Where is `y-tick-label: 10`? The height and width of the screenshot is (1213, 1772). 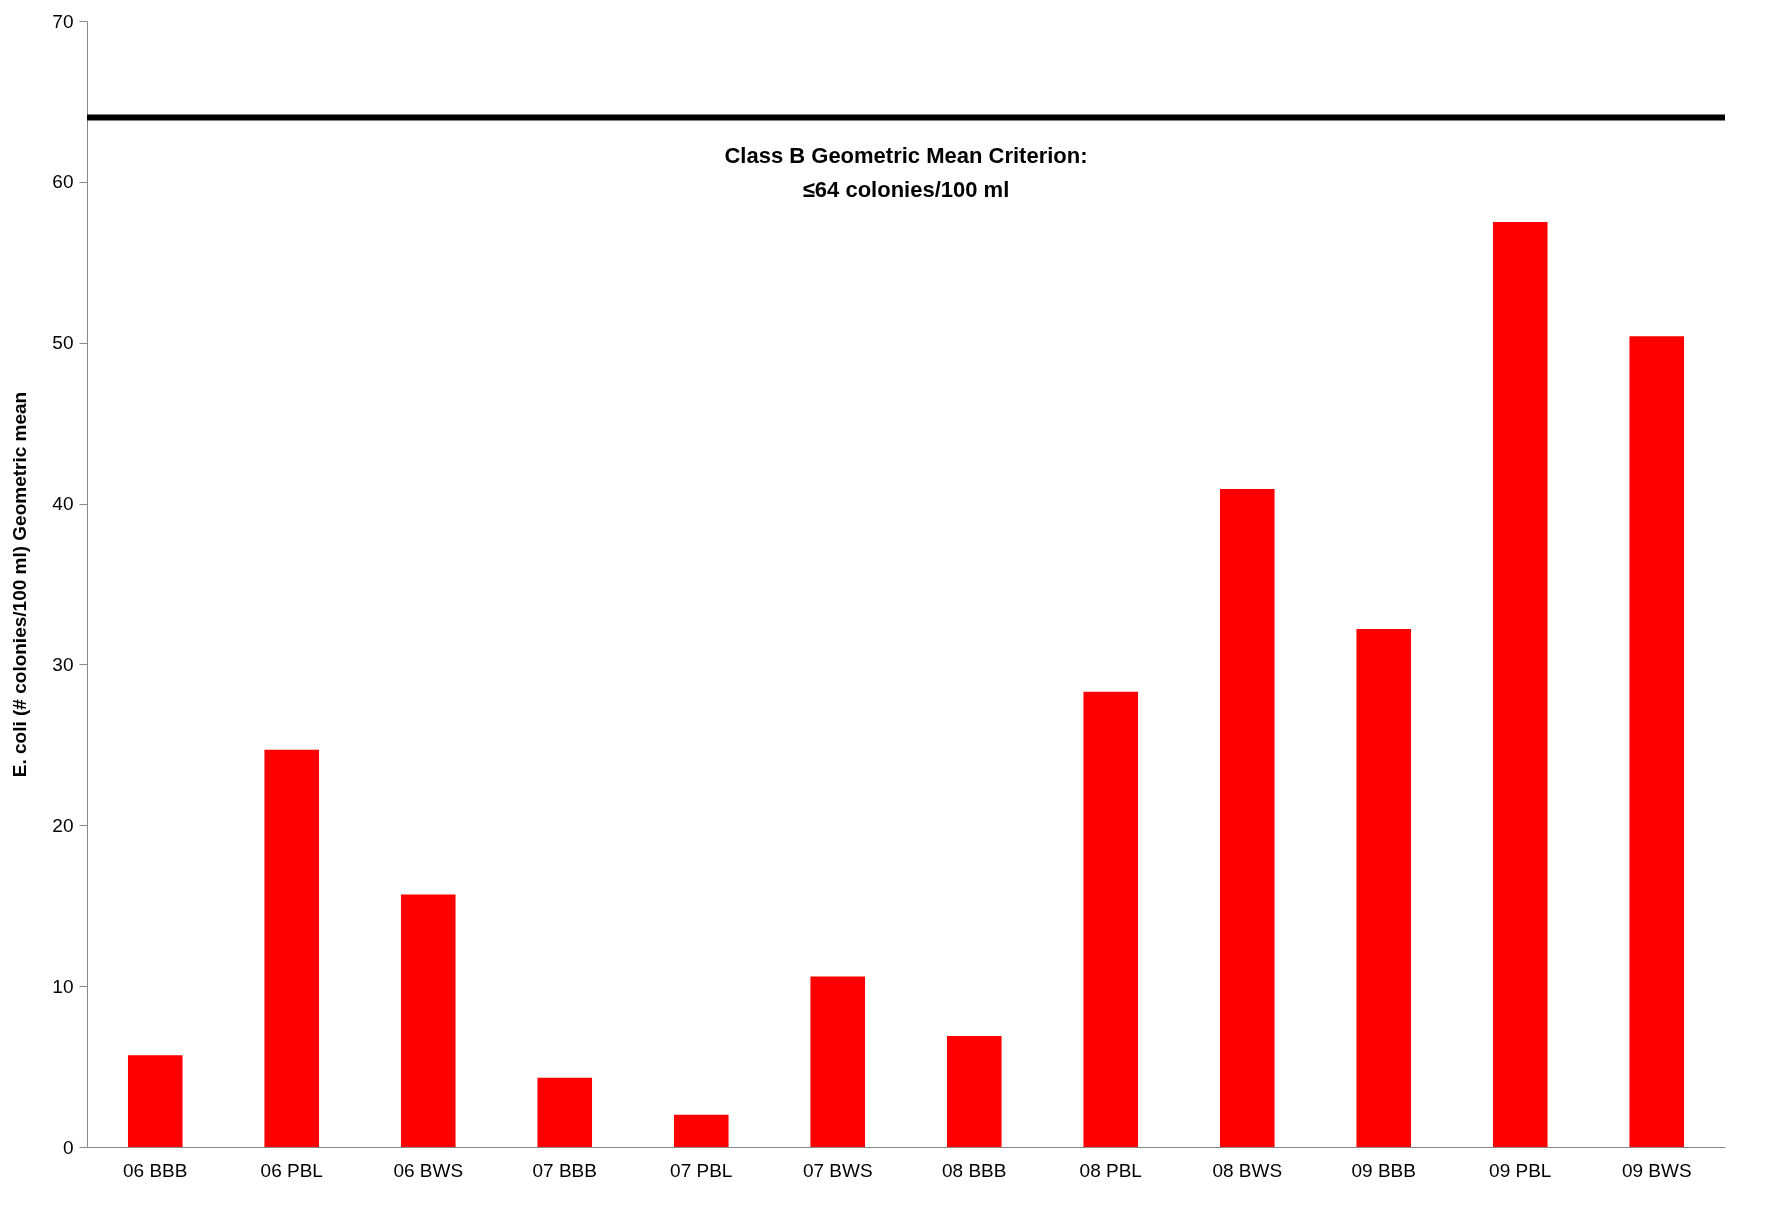 y-tick-label: 10 is located at coordinates (63, 986).